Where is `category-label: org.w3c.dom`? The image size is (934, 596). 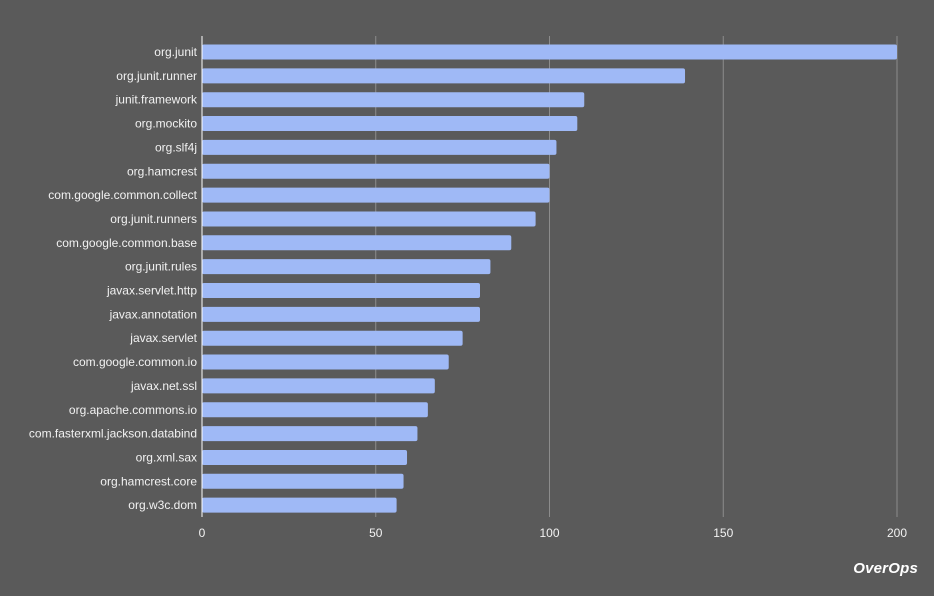
category-label: org.w3c.dom is located at coordinates (162, 505).